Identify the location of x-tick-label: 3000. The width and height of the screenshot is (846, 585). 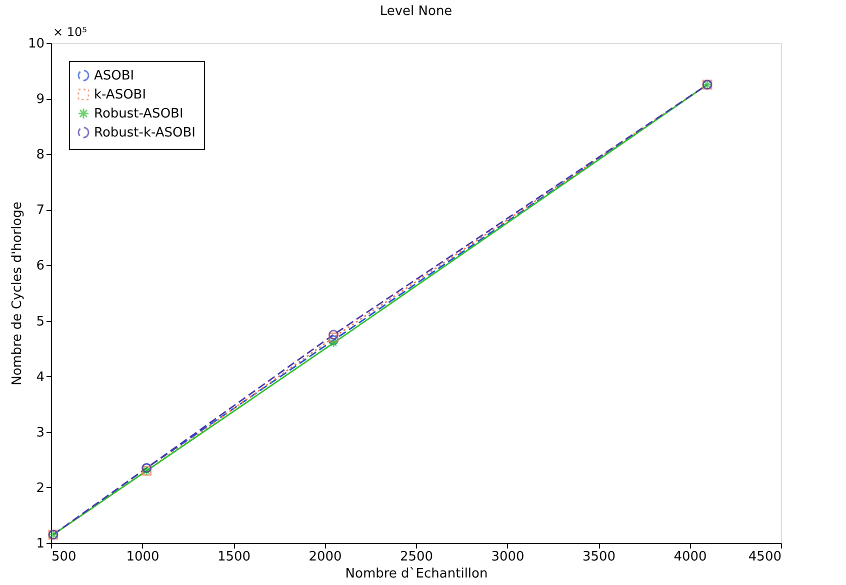
(507, 557).